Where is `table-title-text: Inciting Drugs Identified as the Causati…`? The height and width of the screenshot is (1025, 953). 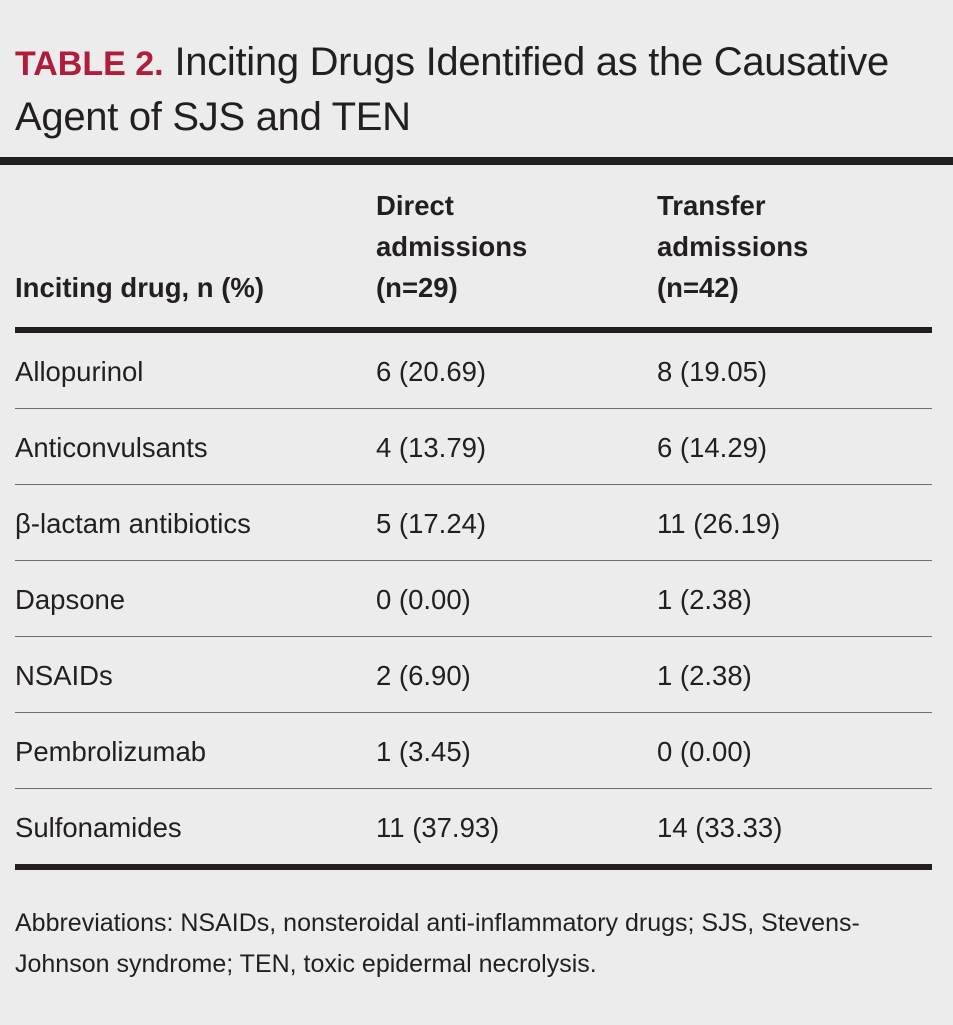 table-title-text: Inciting Drugs Identified as the Causati… is located at coordinates (452, 89).